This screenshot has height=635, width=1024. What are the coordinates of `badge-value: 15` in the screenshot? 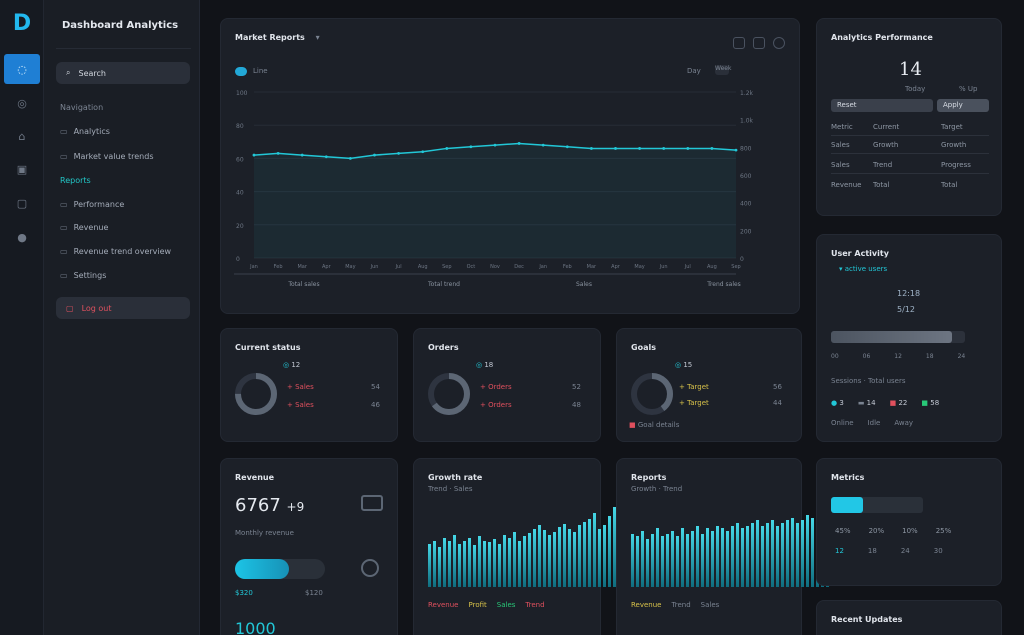 It's located at (688, 365).